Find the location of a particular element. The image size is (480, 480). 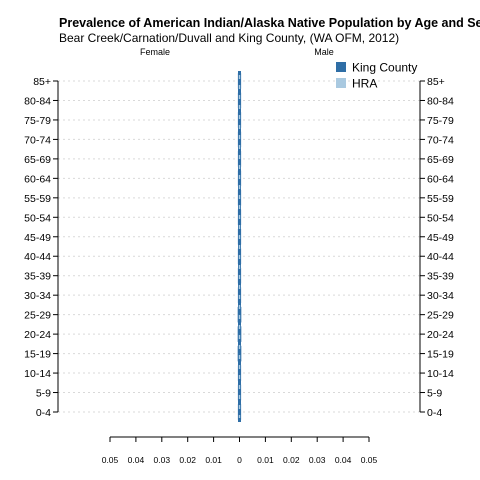

right-age-label: 5-9 is located at coordinates (434, 394).